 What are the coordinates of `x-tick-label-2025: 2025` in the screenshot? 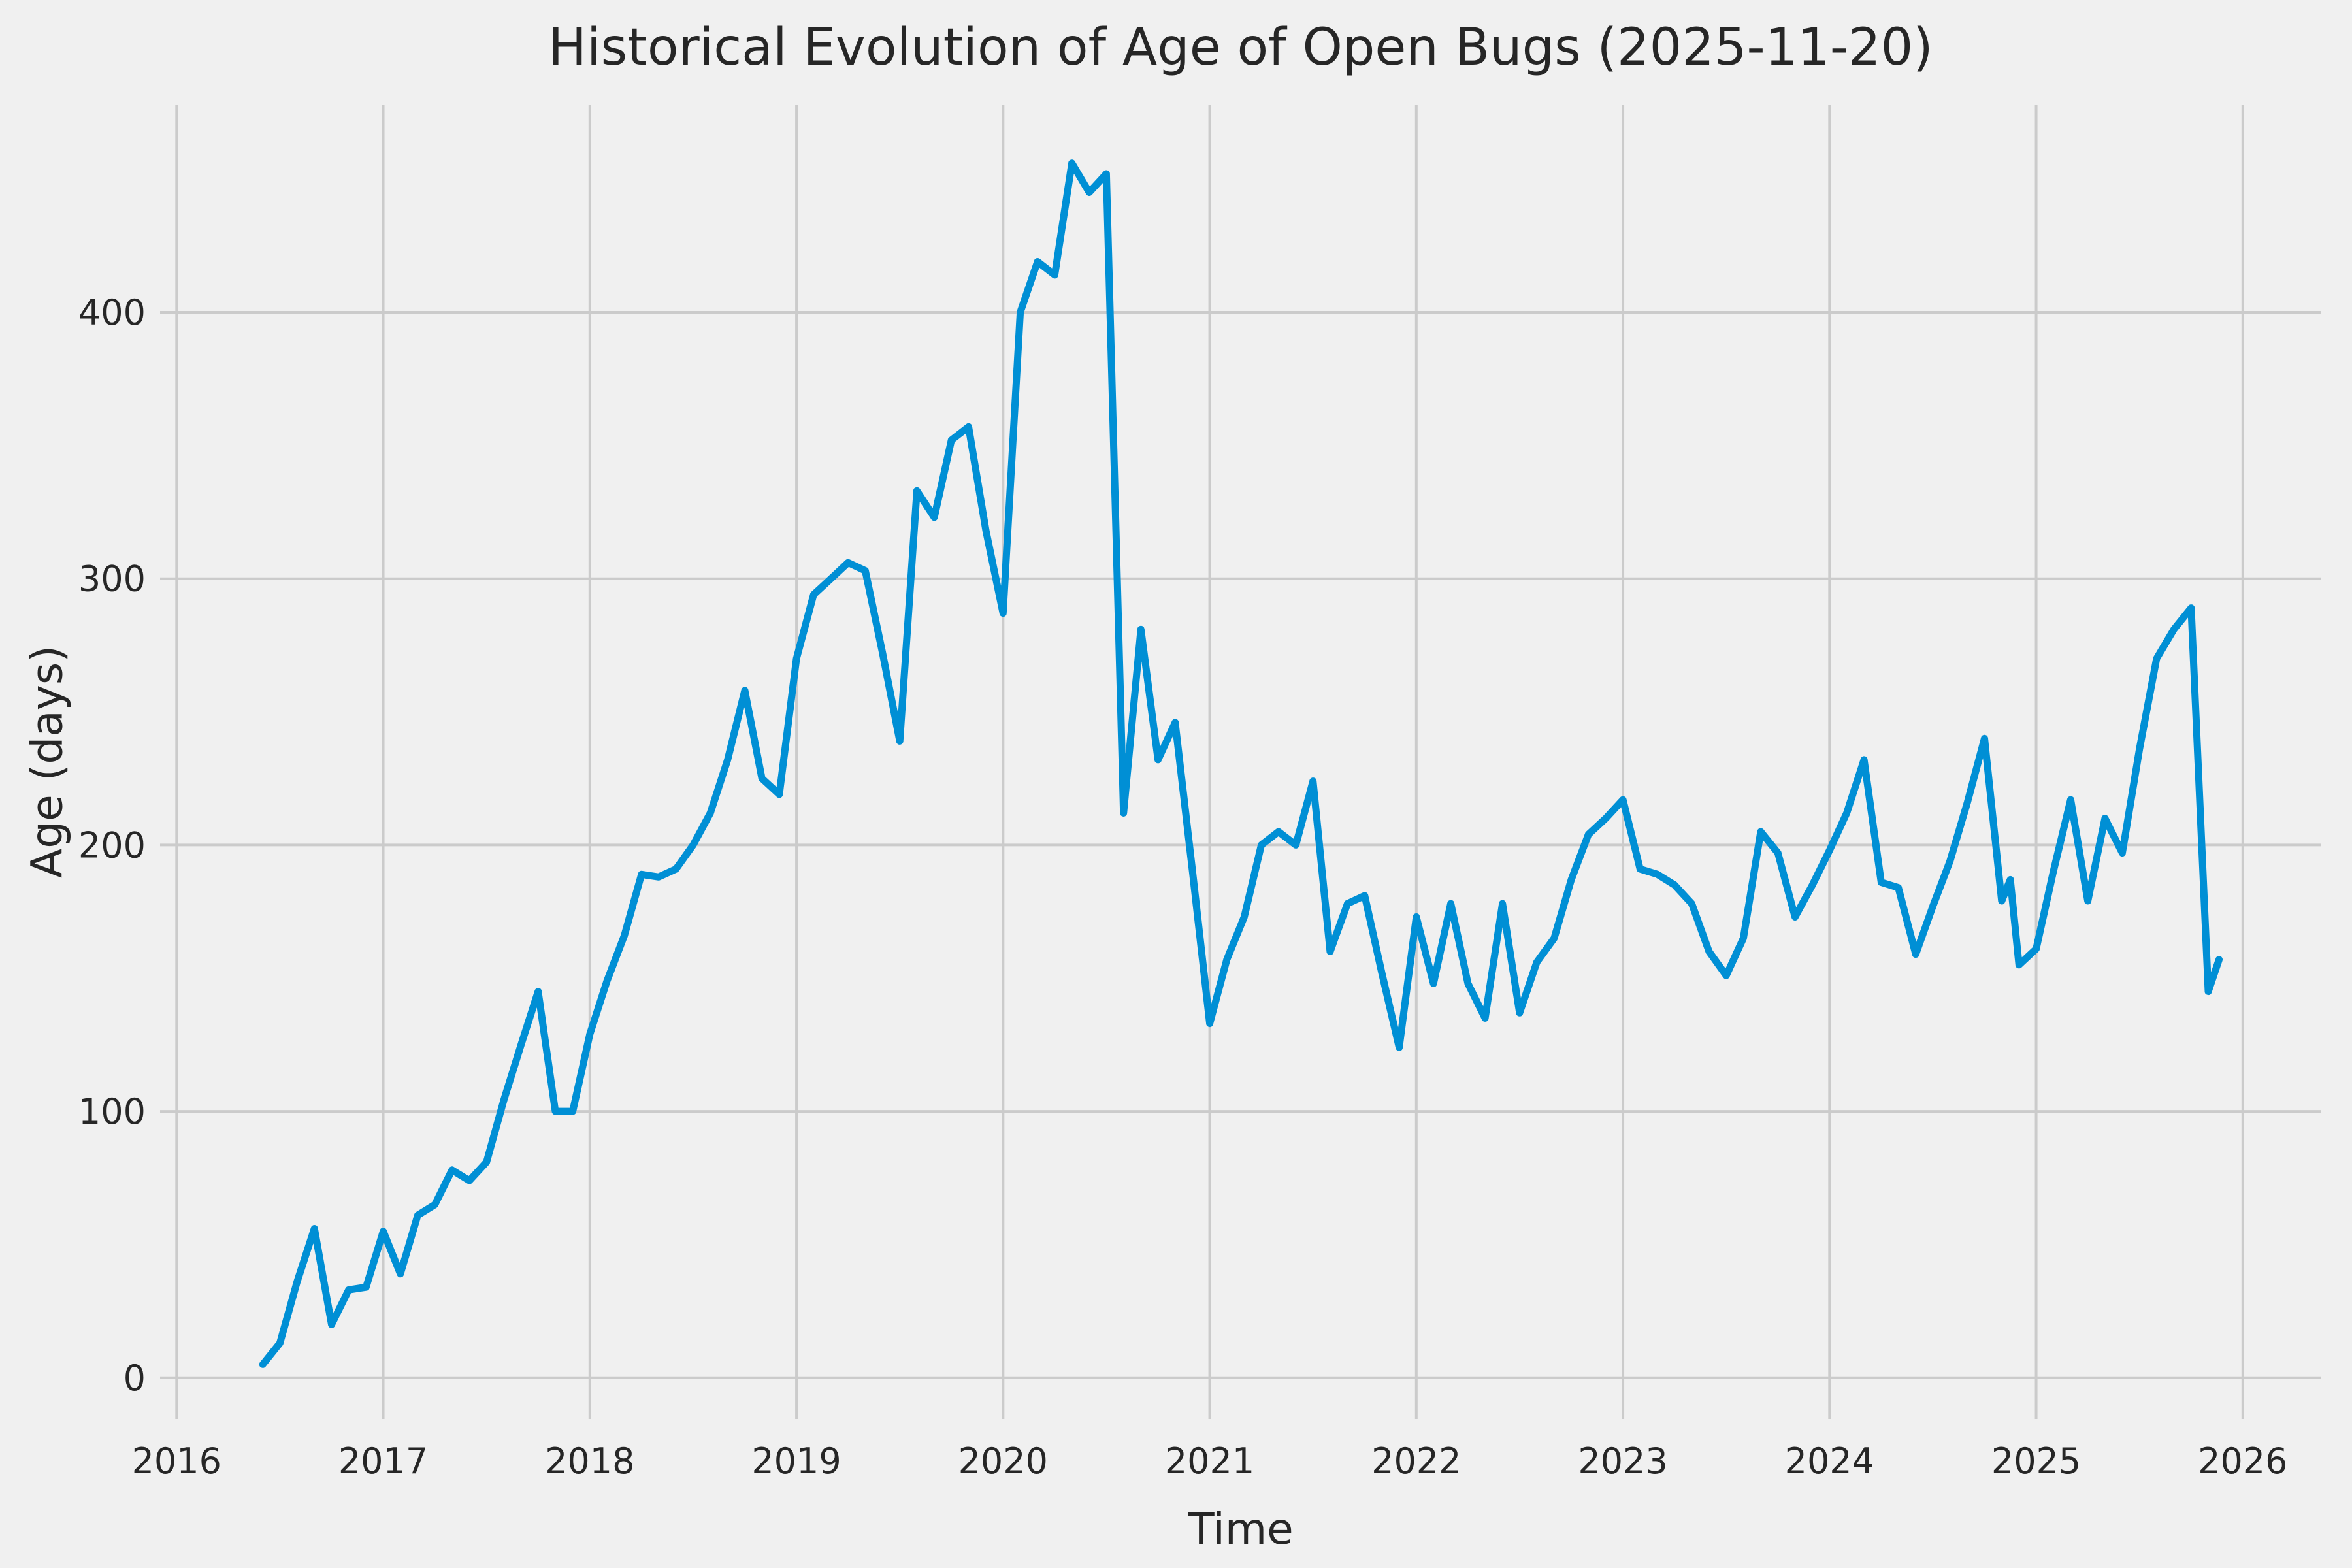 It's located at (2036, 1461).